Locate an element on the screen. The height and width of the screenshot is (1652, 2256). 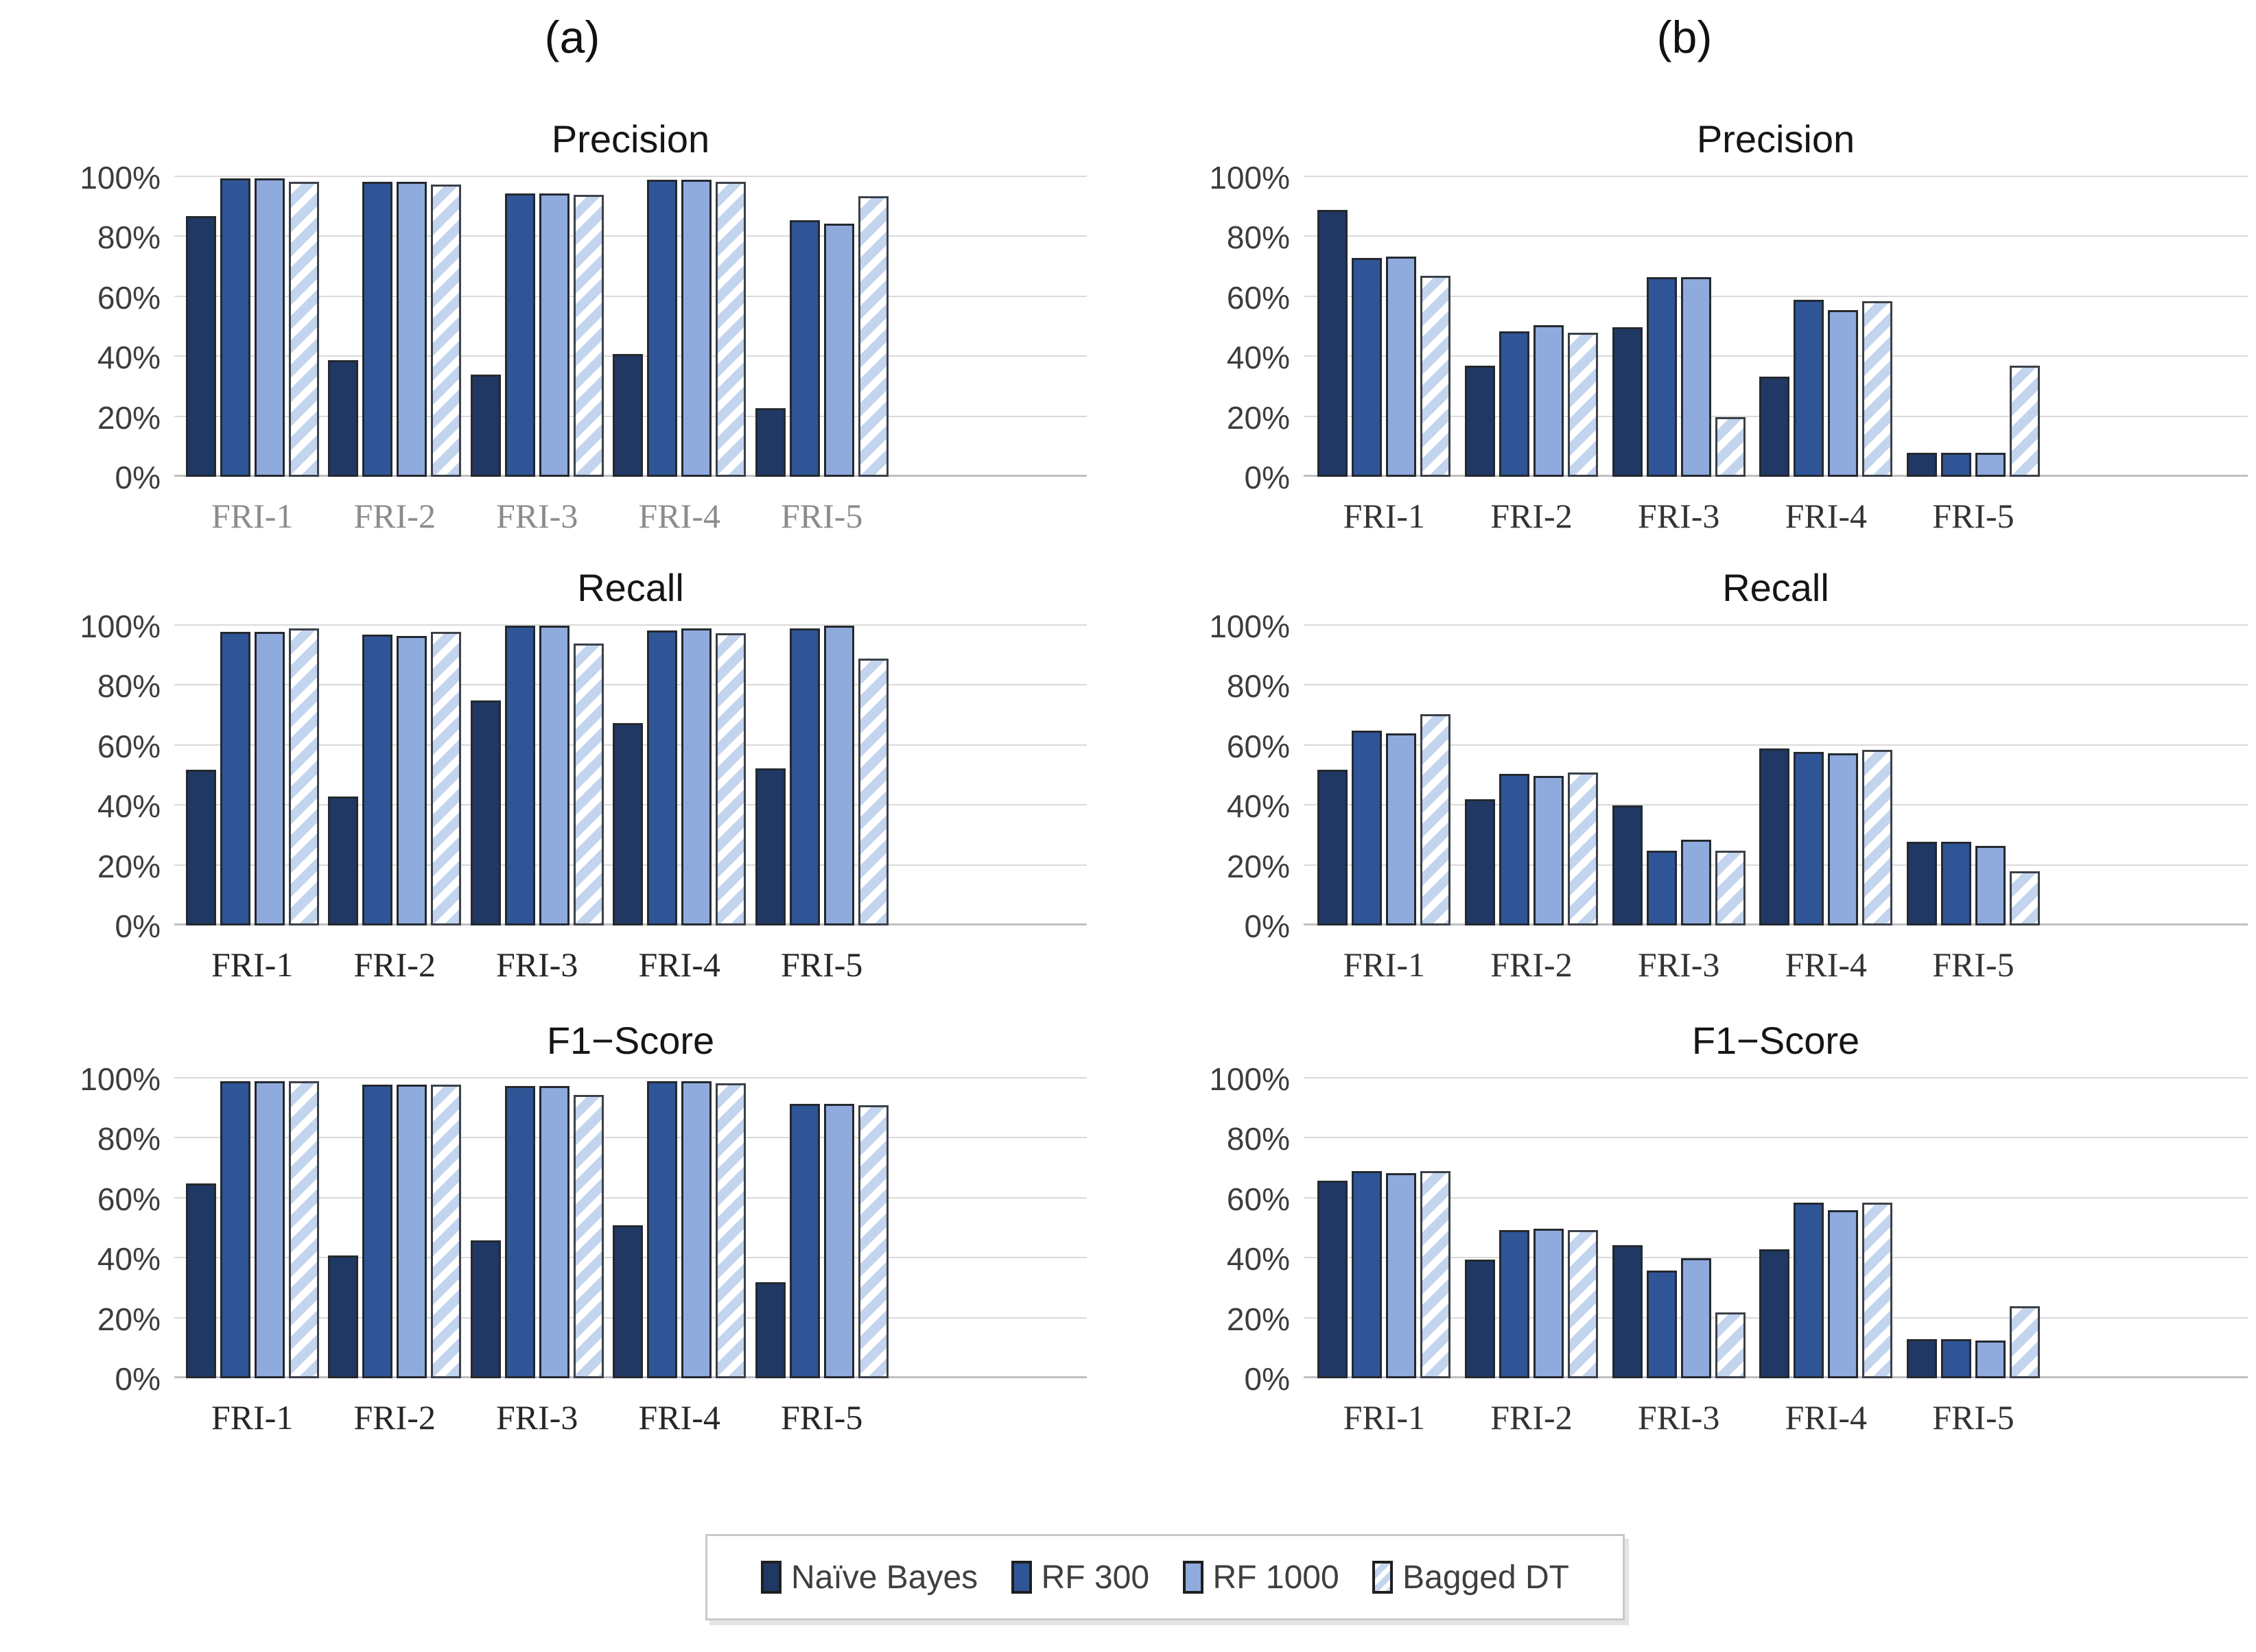
legend-item-rf-1000: RF 1000 is located at coordinates (1260, 1577).